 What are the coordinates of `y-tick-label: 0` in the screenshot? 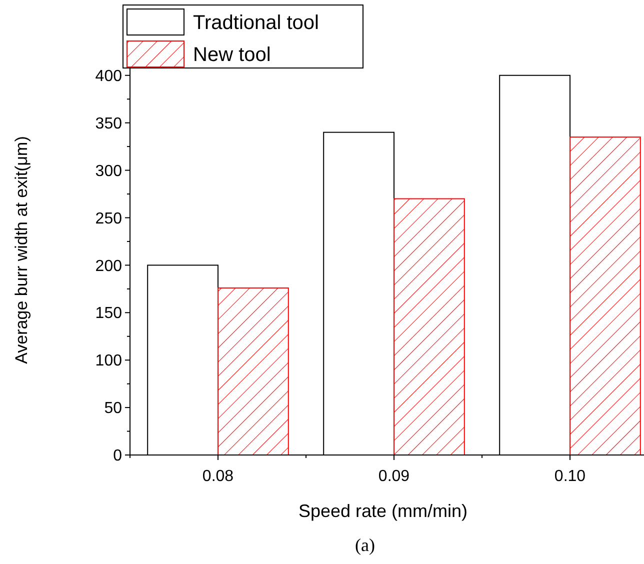 It's located at (117, 456).